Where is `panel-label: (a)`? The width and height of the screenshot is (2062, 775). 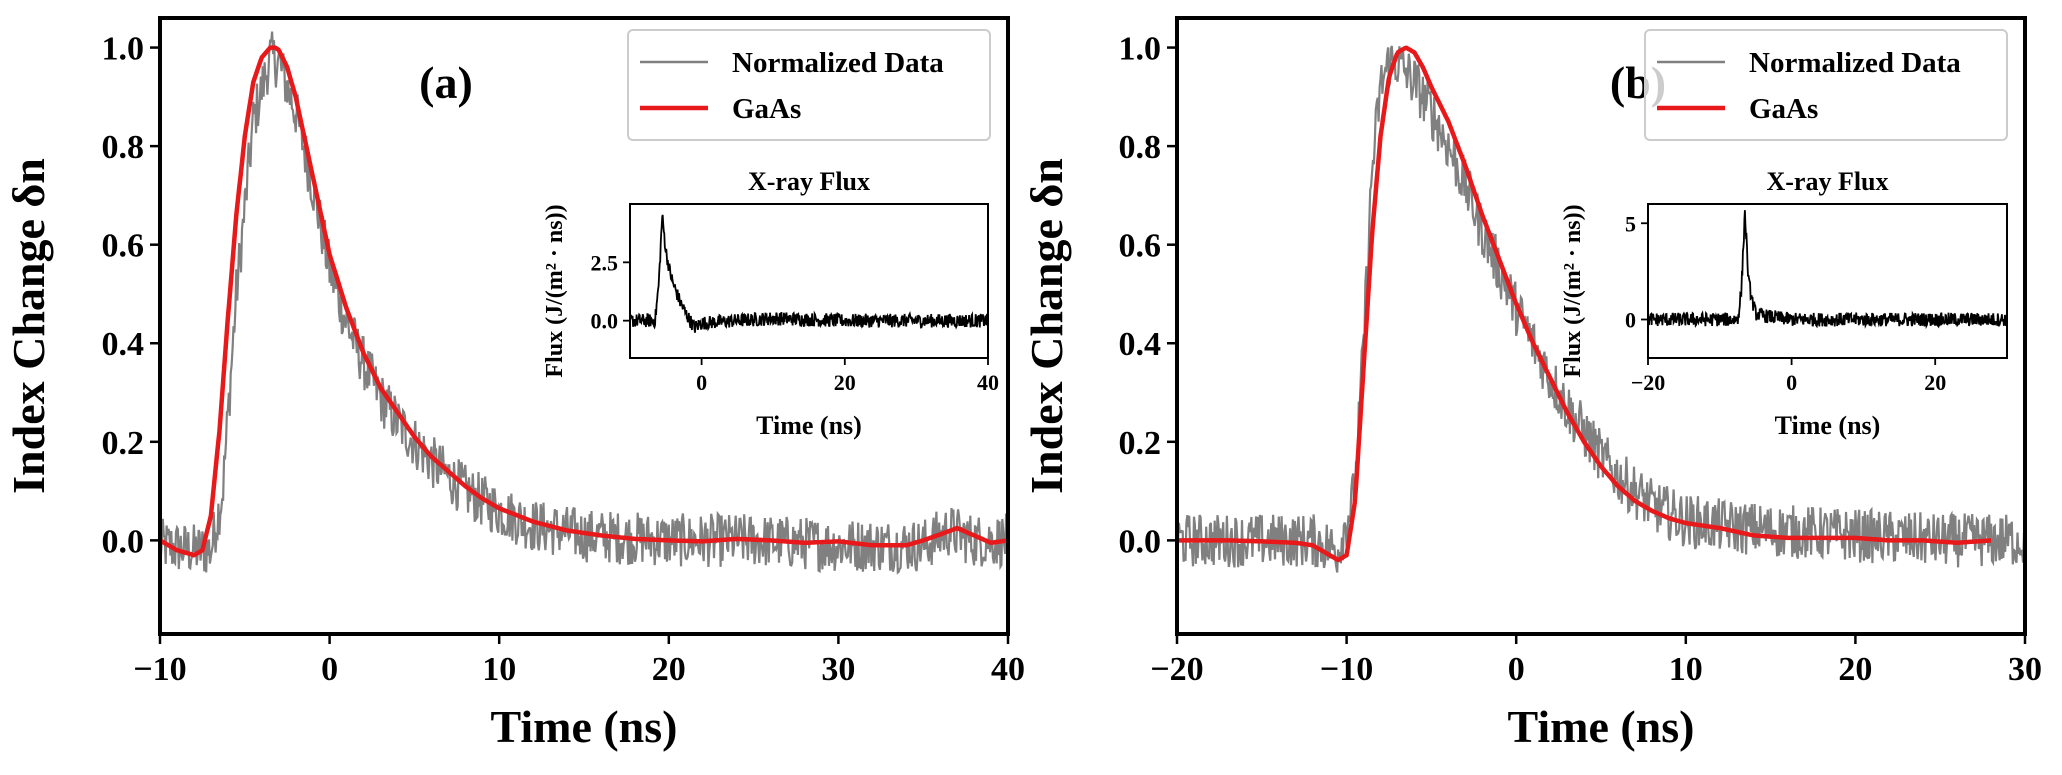
panel-label: (a) is located at coordinates (446, 82).